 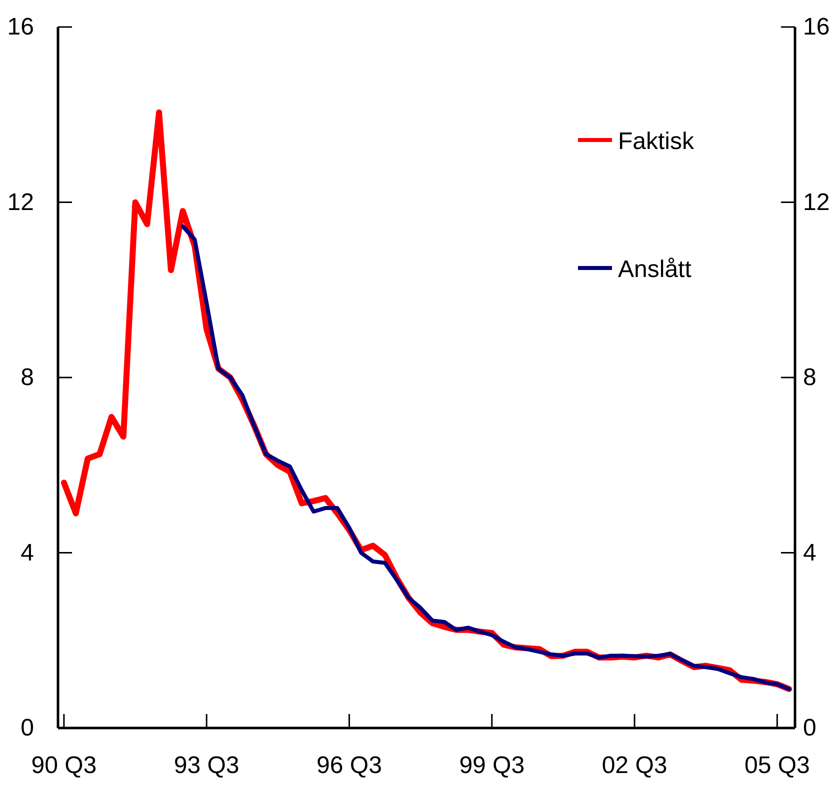 What do you see at coordinates (809, 552) in the screenshot?
I see `y2-tick-label: 4` at bounding box center [809, 552].